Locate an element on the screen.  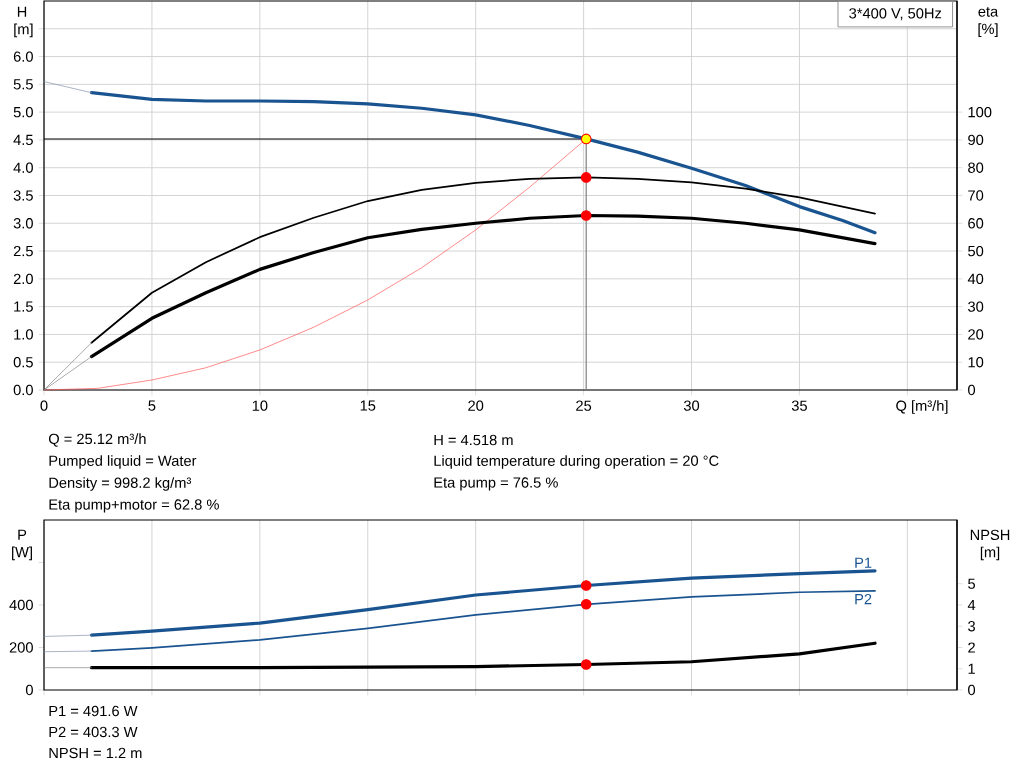
text: Eta pump = 76.5 % is located at coordinates (496, 484).